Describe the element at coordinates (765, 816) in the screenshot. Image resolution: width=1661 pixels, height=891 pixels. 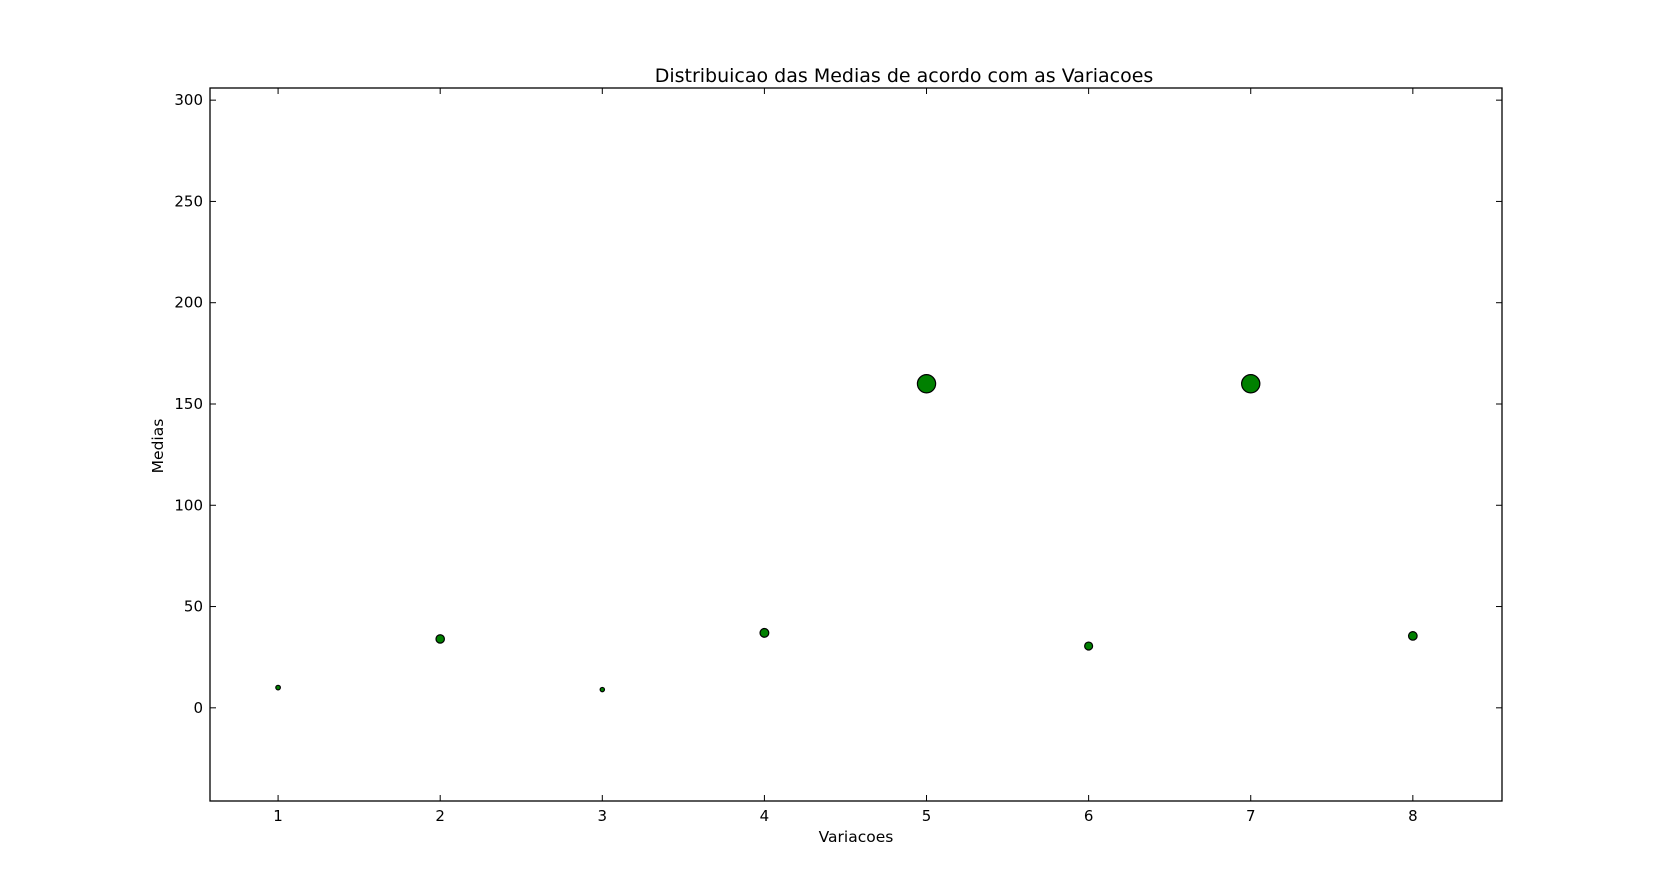
I see `x-tick-label: 4` at that location.